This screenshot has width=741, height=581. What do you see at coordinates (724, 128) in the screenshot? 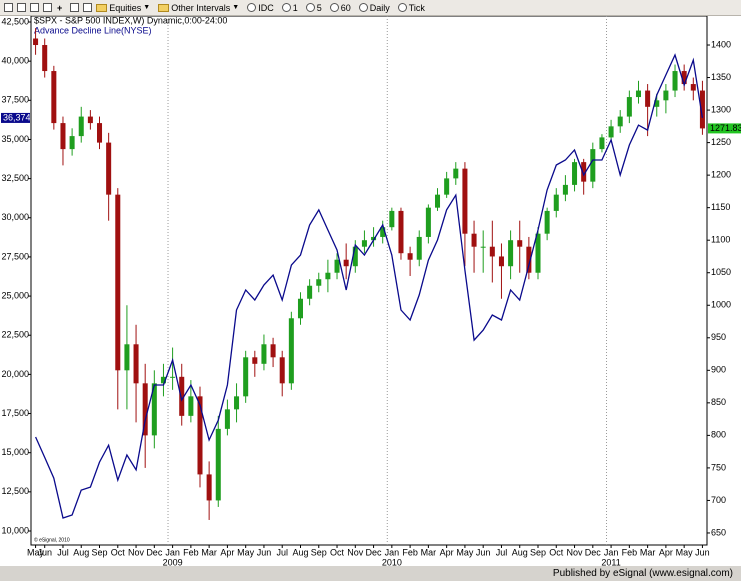
I see `last-price-box` at bounding box center [724, 128].